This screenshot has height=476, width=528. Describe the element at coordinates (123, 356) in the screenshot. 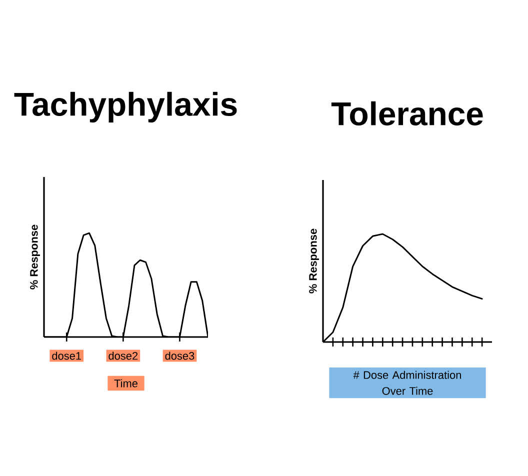

I see `x-tick-label: dose2` at that location.